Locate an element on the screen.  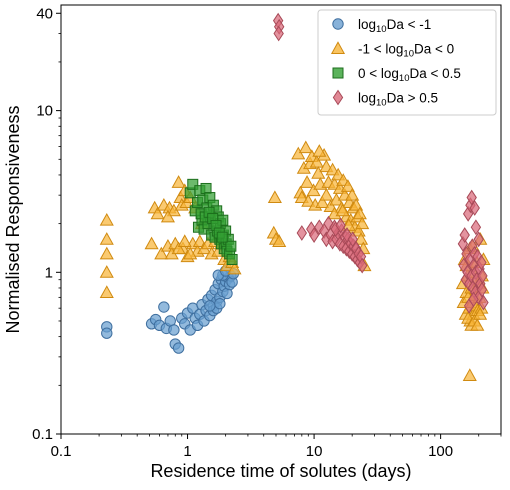
x-tick-label: 0.1 is located at coordinates (61, 451).